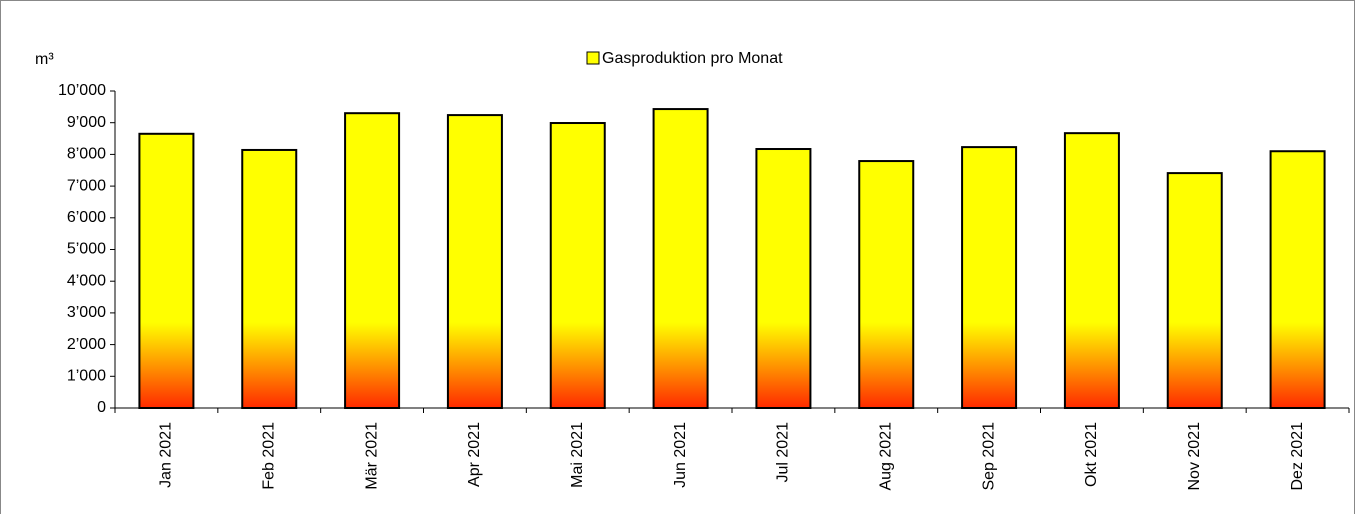  I want to click on y-tick-label: 10’000, so click(82, 90).